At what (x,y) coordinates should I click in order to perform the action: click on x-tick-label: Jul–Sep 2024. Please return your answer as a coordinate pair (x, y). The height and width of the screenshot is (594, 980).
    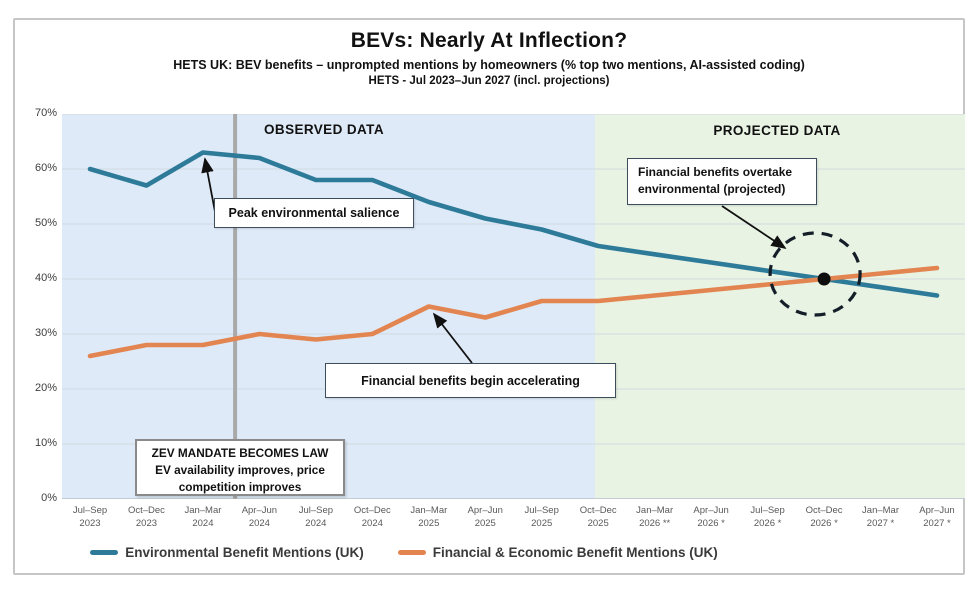
    Looking at the image, I should click on (316, 517).